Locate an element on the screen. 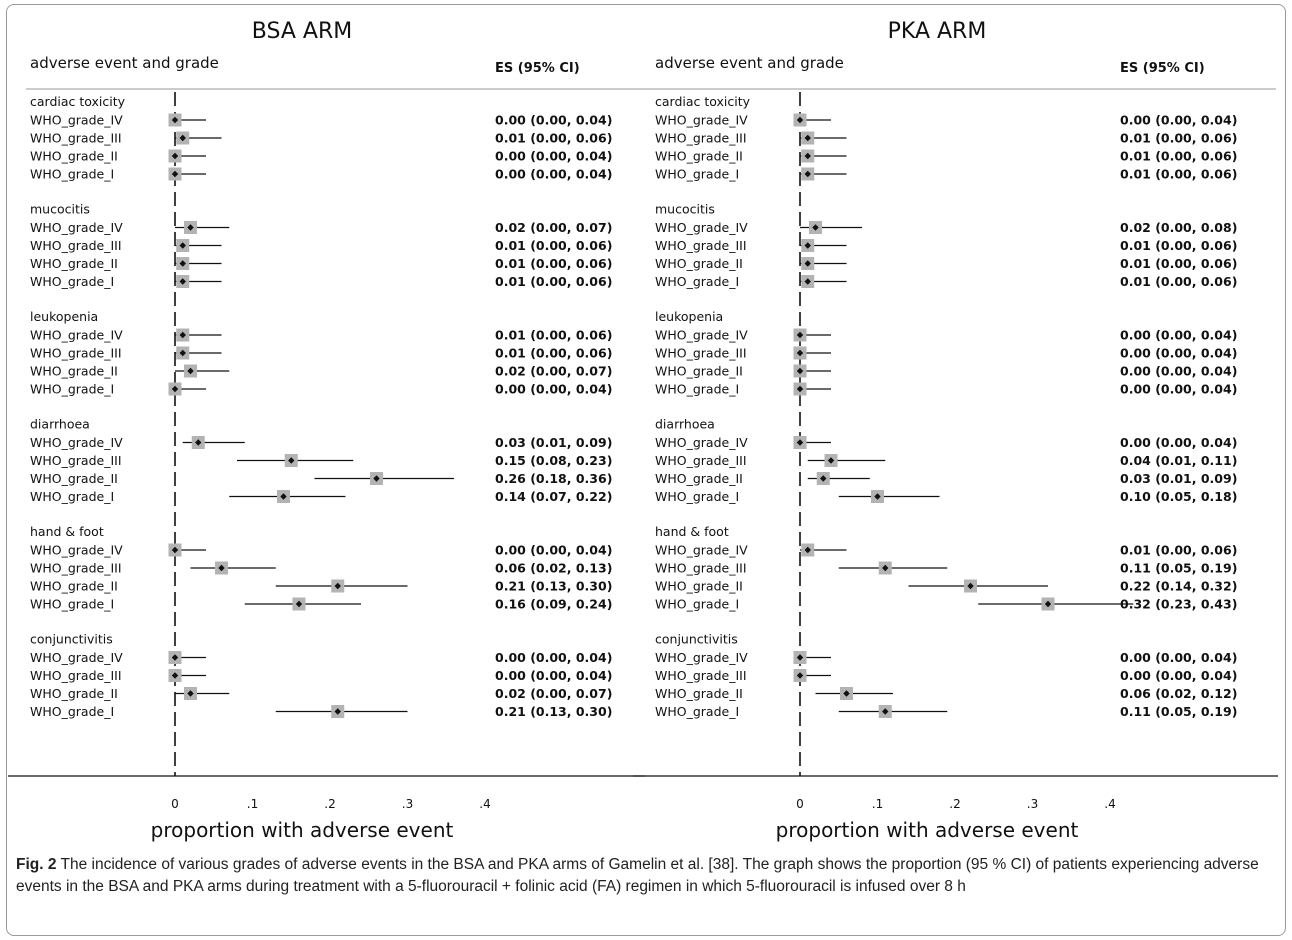 The width and height of the screenshot is (1292, 940). es-ci-text: 0.11 (0.05, 0.19) is located at coordinates (1178, 711).